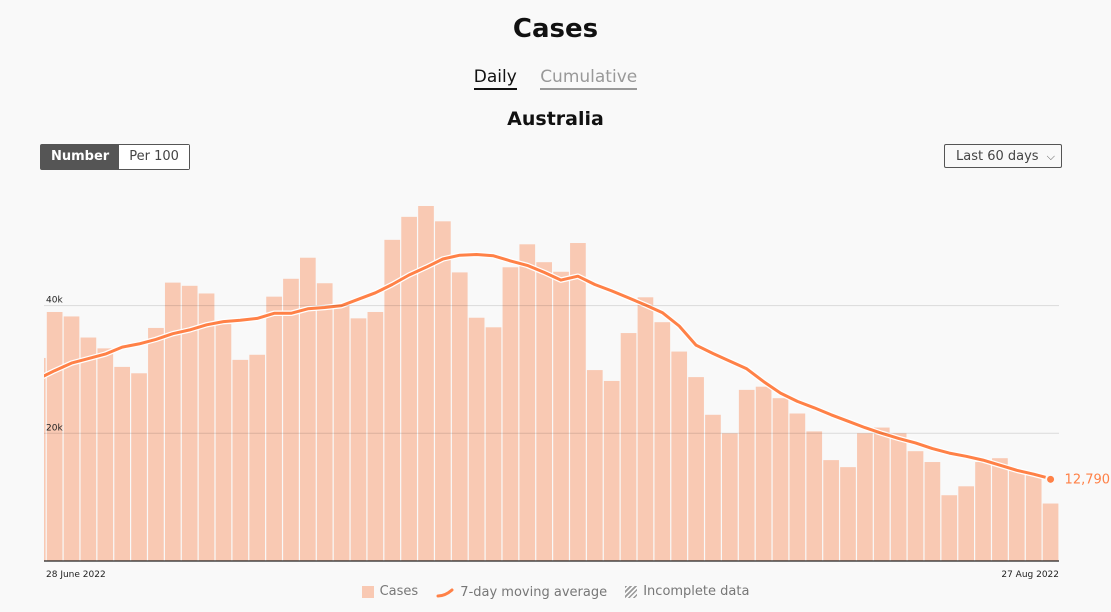  What do you see at coordinates (445, 592) in the screenshot?
I see `line-swatch-icon` at bounding box center [445, 592].